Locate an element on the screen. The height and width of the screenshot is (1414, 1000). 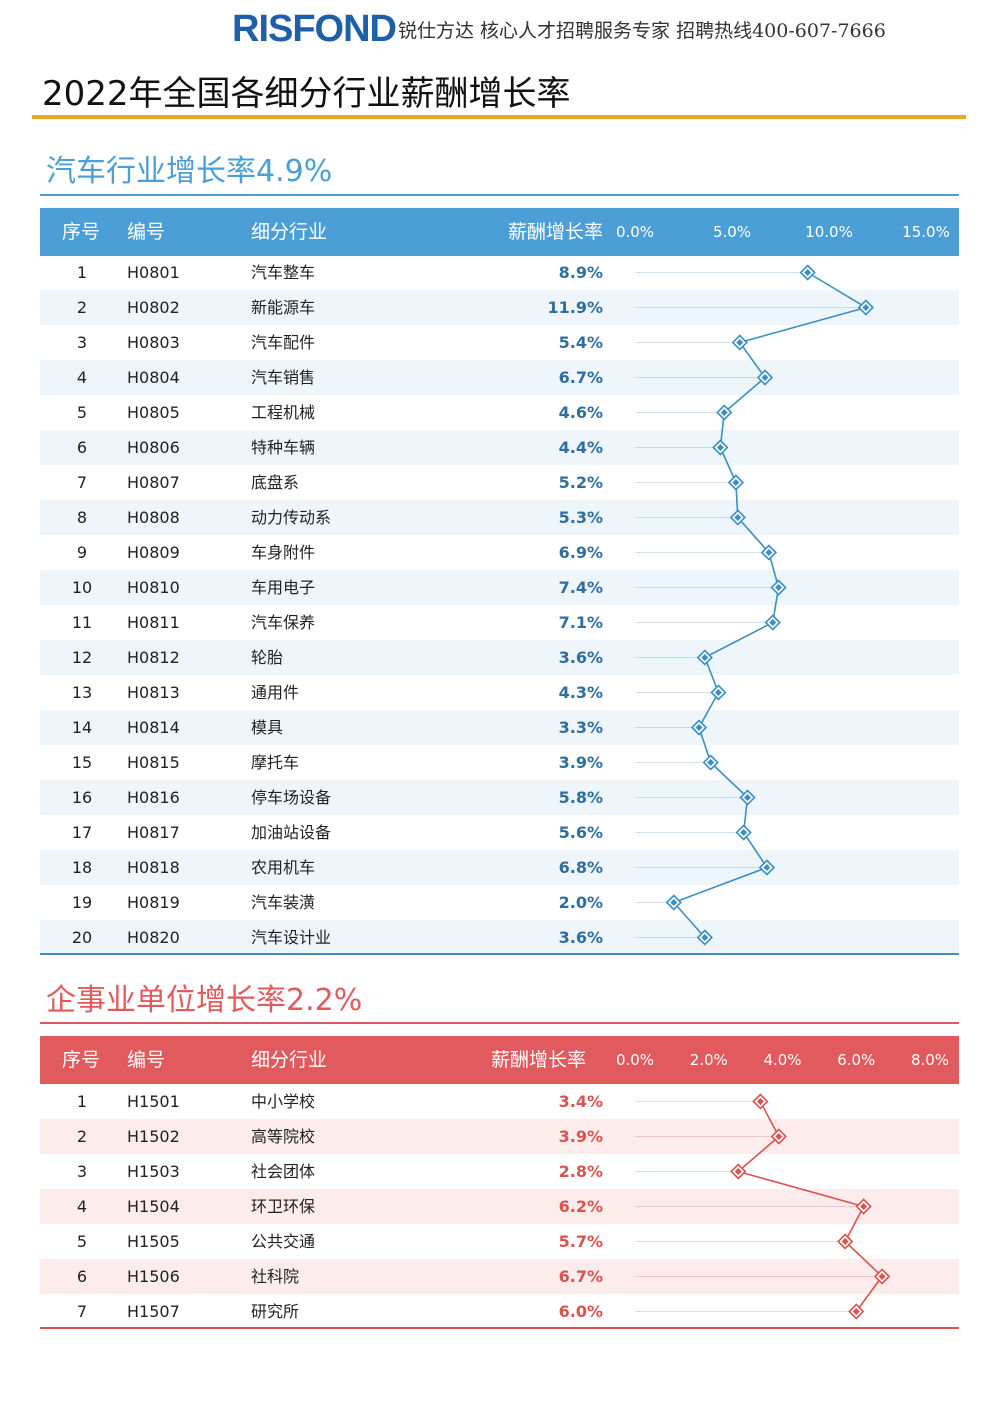
row-code: H0817 is located at coordinates (153, 832).